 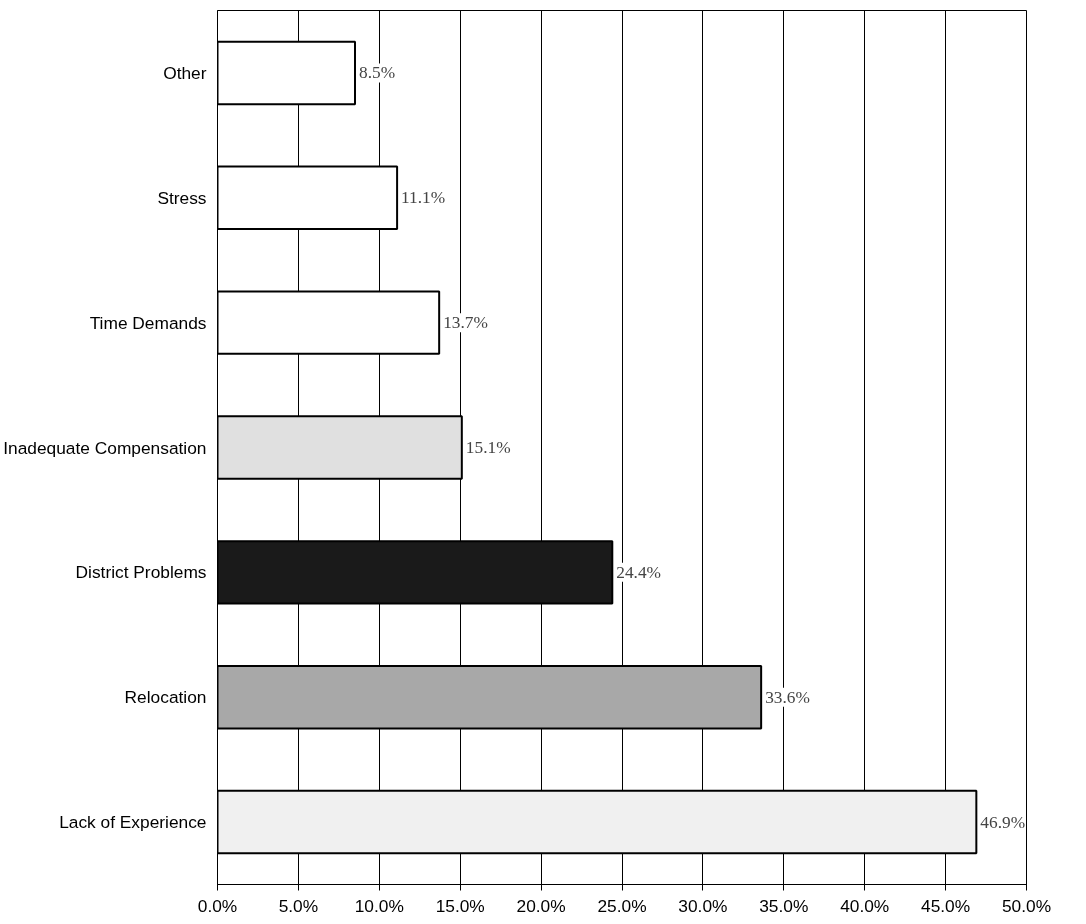 I want to click on x-tick-label: 20.0%, so click(x=541, y=905).